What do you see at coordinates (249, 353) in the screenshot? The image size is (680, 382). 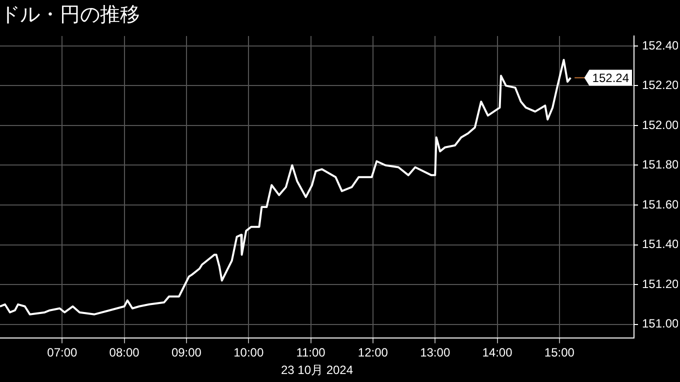 I see `x-tick-label: 10:00` at bounding box center [249, 353].